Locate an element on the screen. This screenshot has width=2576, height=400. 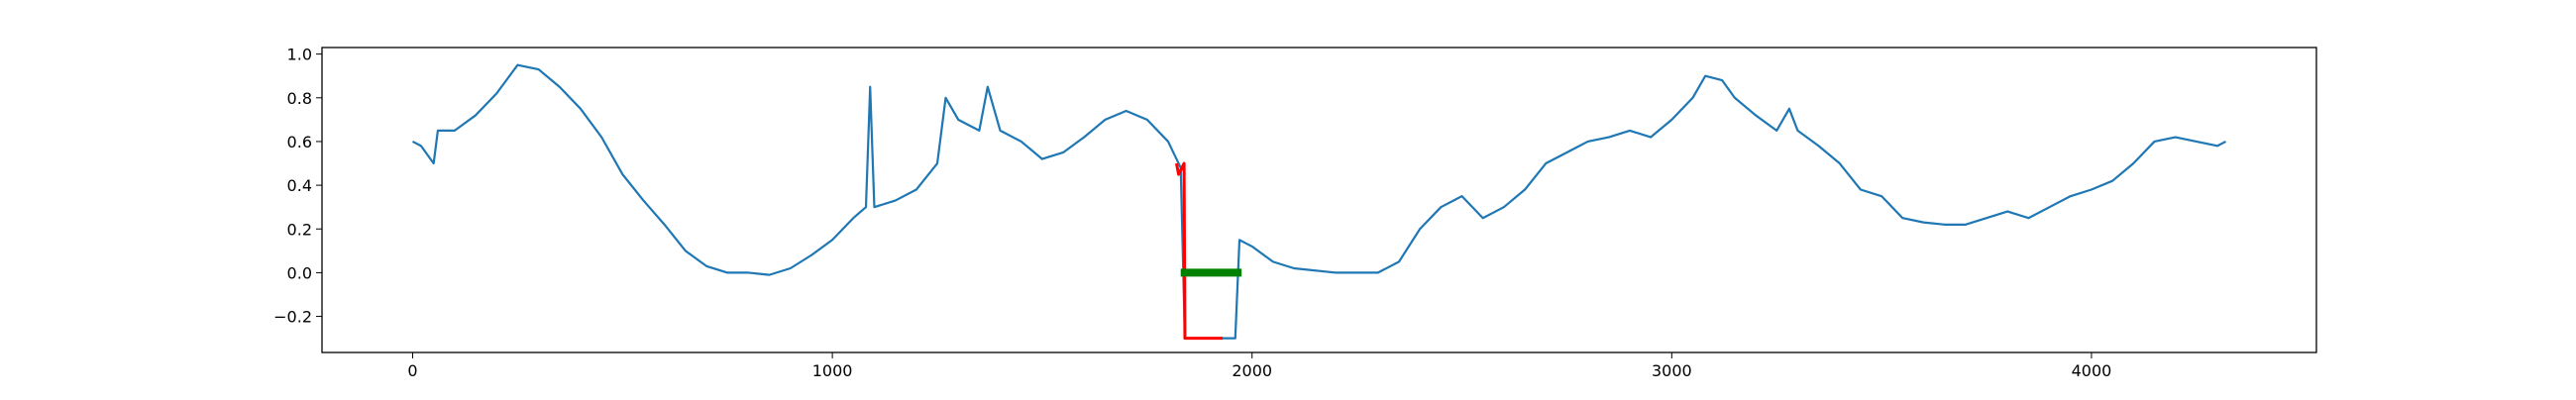
x-tick-label: 3000 is located at coordinates (1672, 370).